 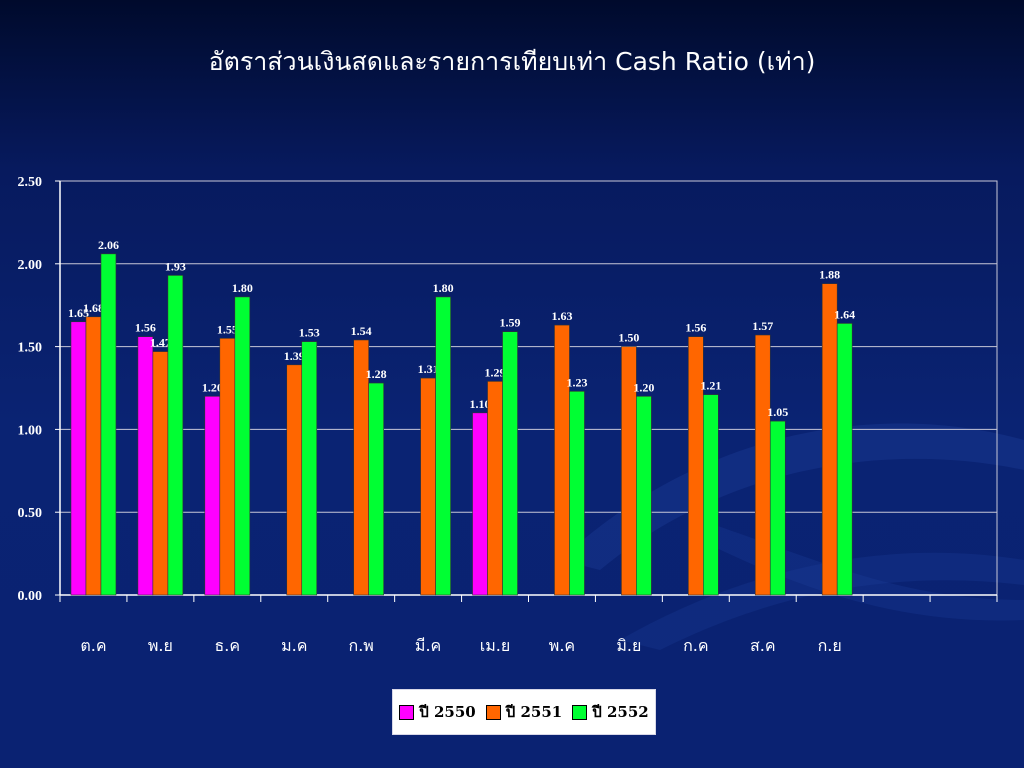 I want to click on data-label: 1.55, so click(x=227, y=329).